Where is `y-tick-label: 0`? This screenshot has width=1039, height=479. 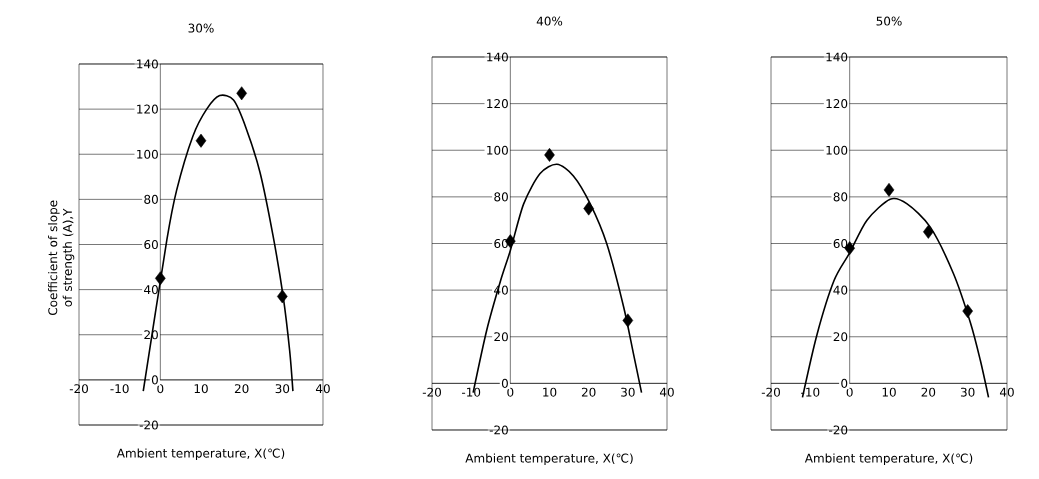 y-tick-label: 0 is located at coordinates (154, 380).